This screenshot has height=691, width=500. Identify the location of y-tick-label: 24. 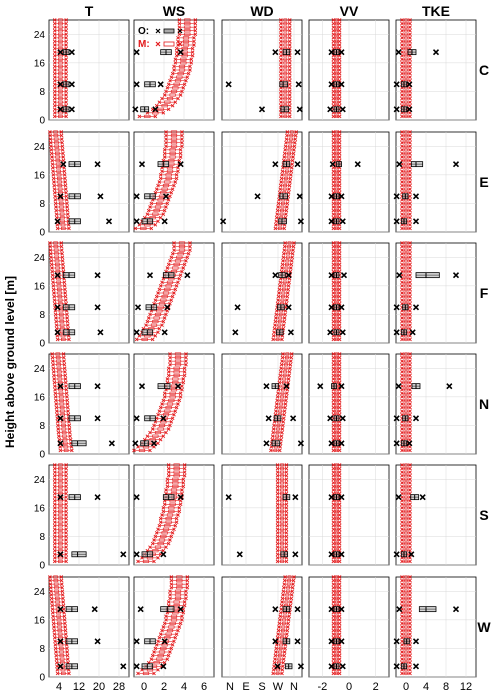
(40, 480).